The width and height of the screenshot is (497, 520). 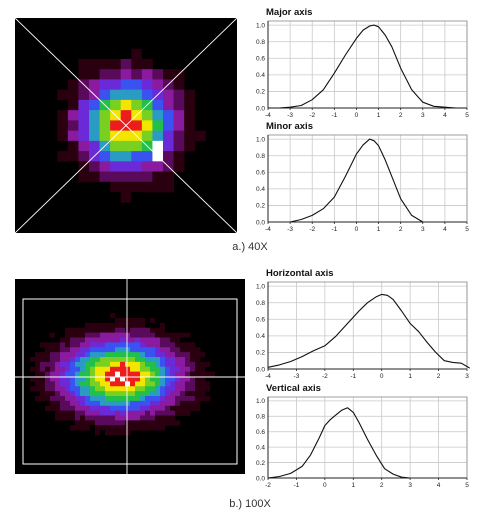 What do you see at coordinates (401, 115) in the screenshot?
I see `x-tick-label: 2` at bounding box center [401, 115].